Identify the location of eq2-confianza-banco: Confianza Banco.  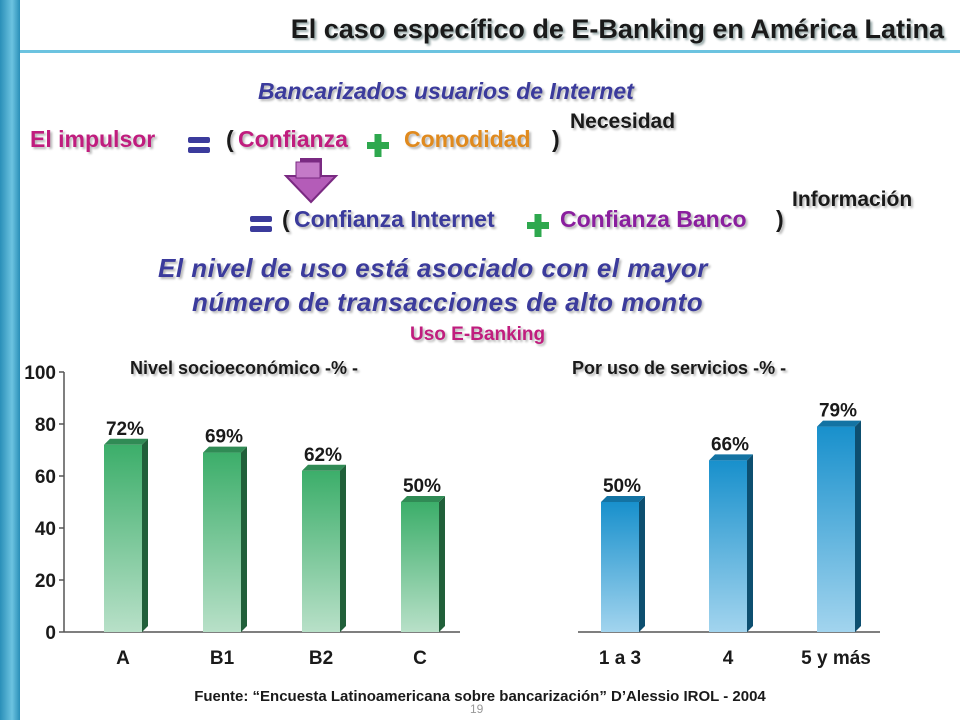
(653, 219).